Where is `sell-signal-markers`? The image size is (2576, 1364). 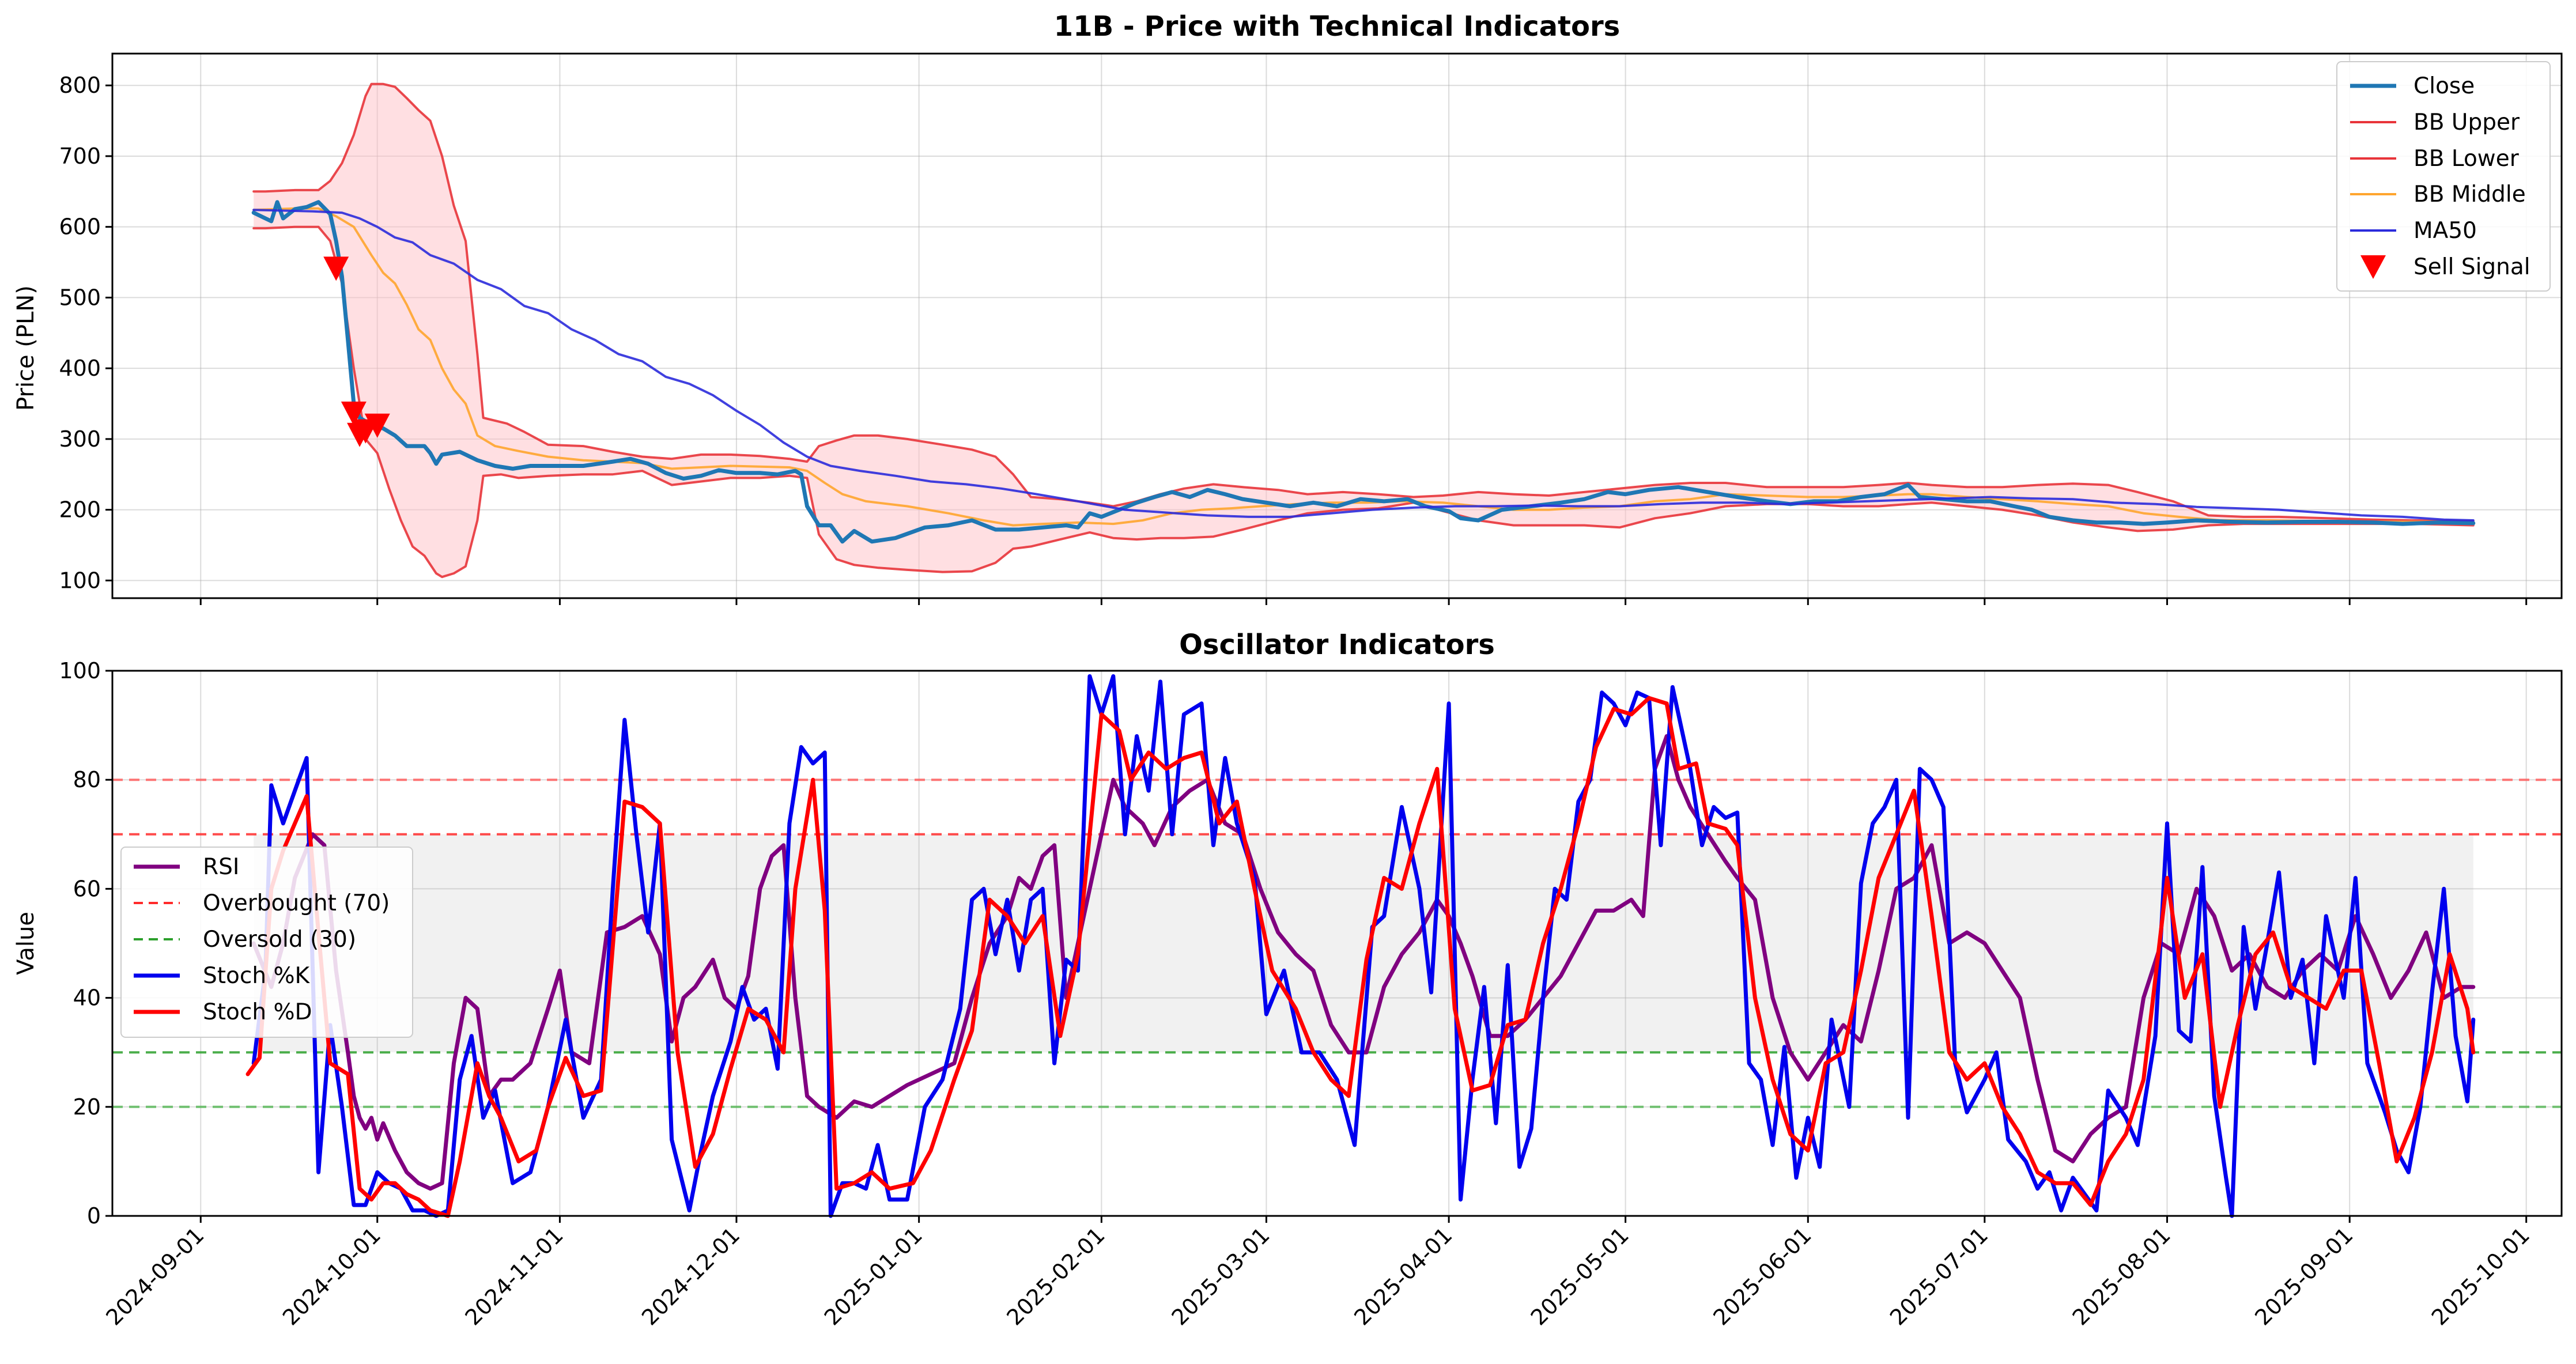
sell-signal-markers is located at coordinates (356, 351).